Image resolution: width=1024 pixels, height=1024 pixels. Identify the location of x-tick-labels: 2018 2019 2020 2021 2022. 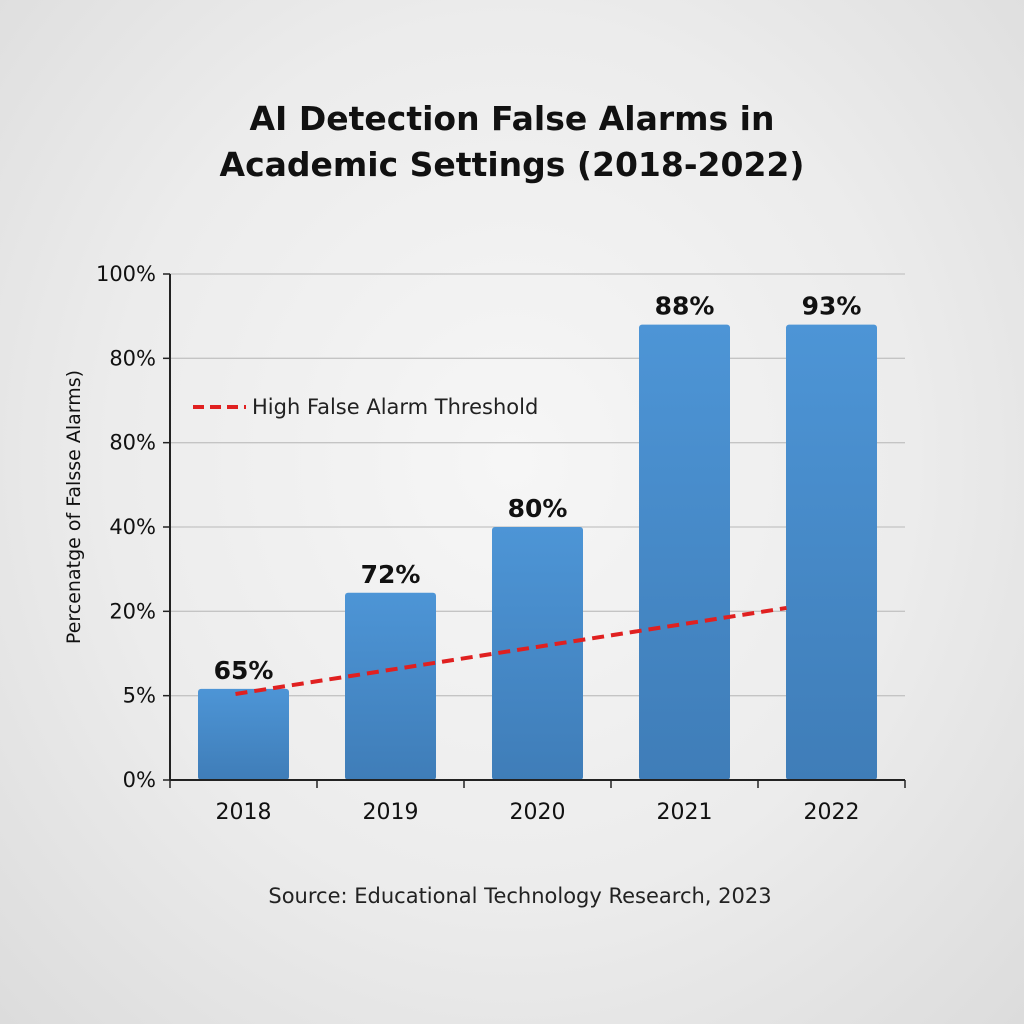
(538, 812).